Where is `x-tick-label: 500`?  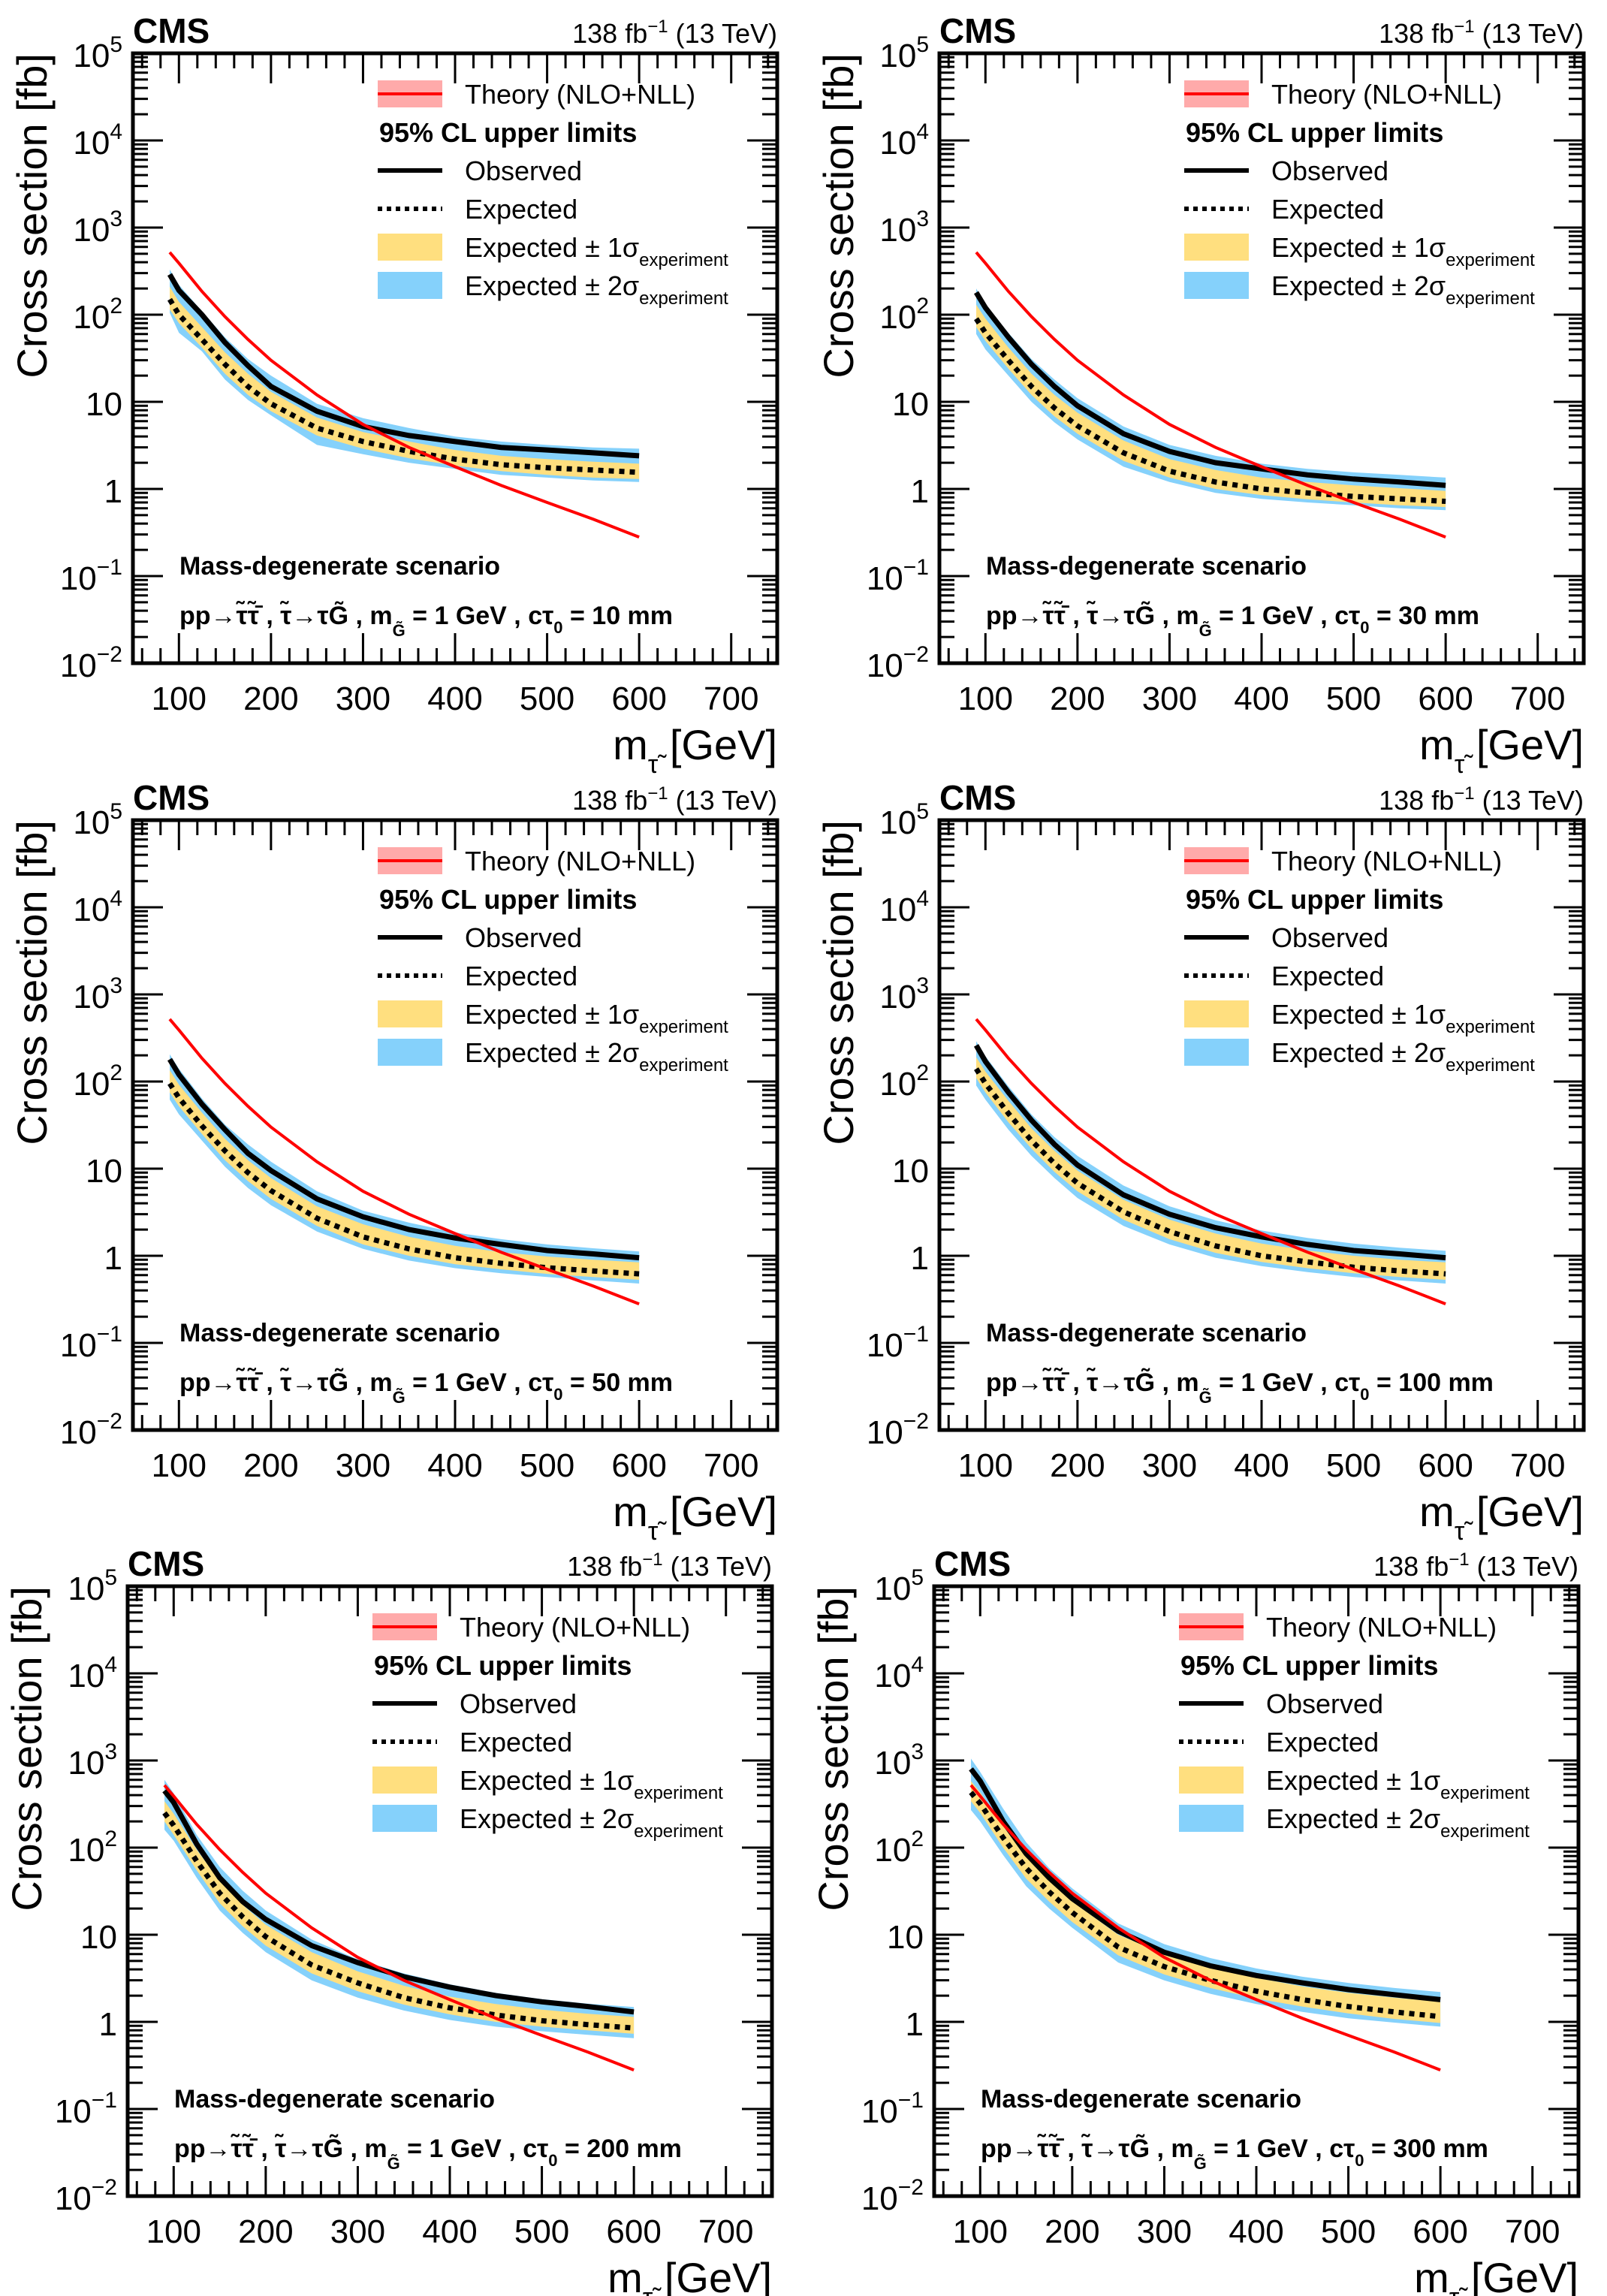
x-tick-label: 500 is located at coordinates (547, 698).